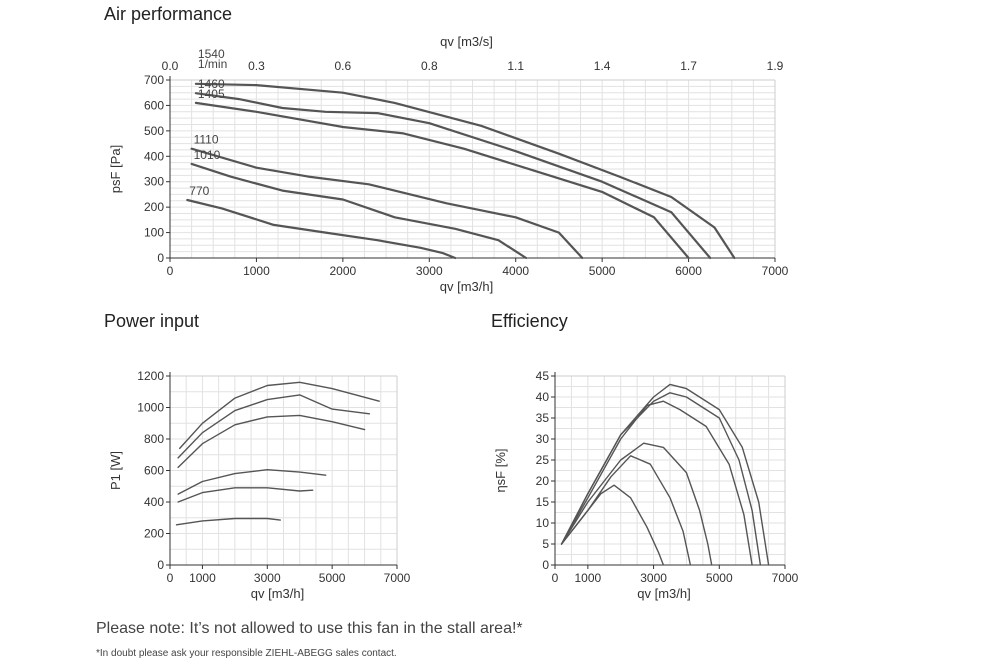 The width and height of the screenshot is (1000, 670). What do you see at coordinates (500, 470) in the screenshot?
I see `y-axis-label: ηsF [%]` at bounding box center [500, 470].